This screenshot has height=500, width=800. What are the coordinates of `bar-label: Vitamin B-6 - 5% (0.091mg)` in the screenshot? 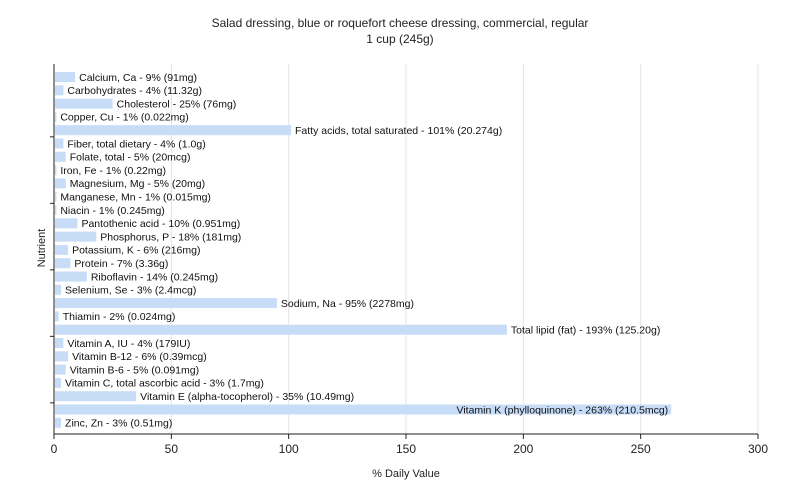 It's located at (134, 370).